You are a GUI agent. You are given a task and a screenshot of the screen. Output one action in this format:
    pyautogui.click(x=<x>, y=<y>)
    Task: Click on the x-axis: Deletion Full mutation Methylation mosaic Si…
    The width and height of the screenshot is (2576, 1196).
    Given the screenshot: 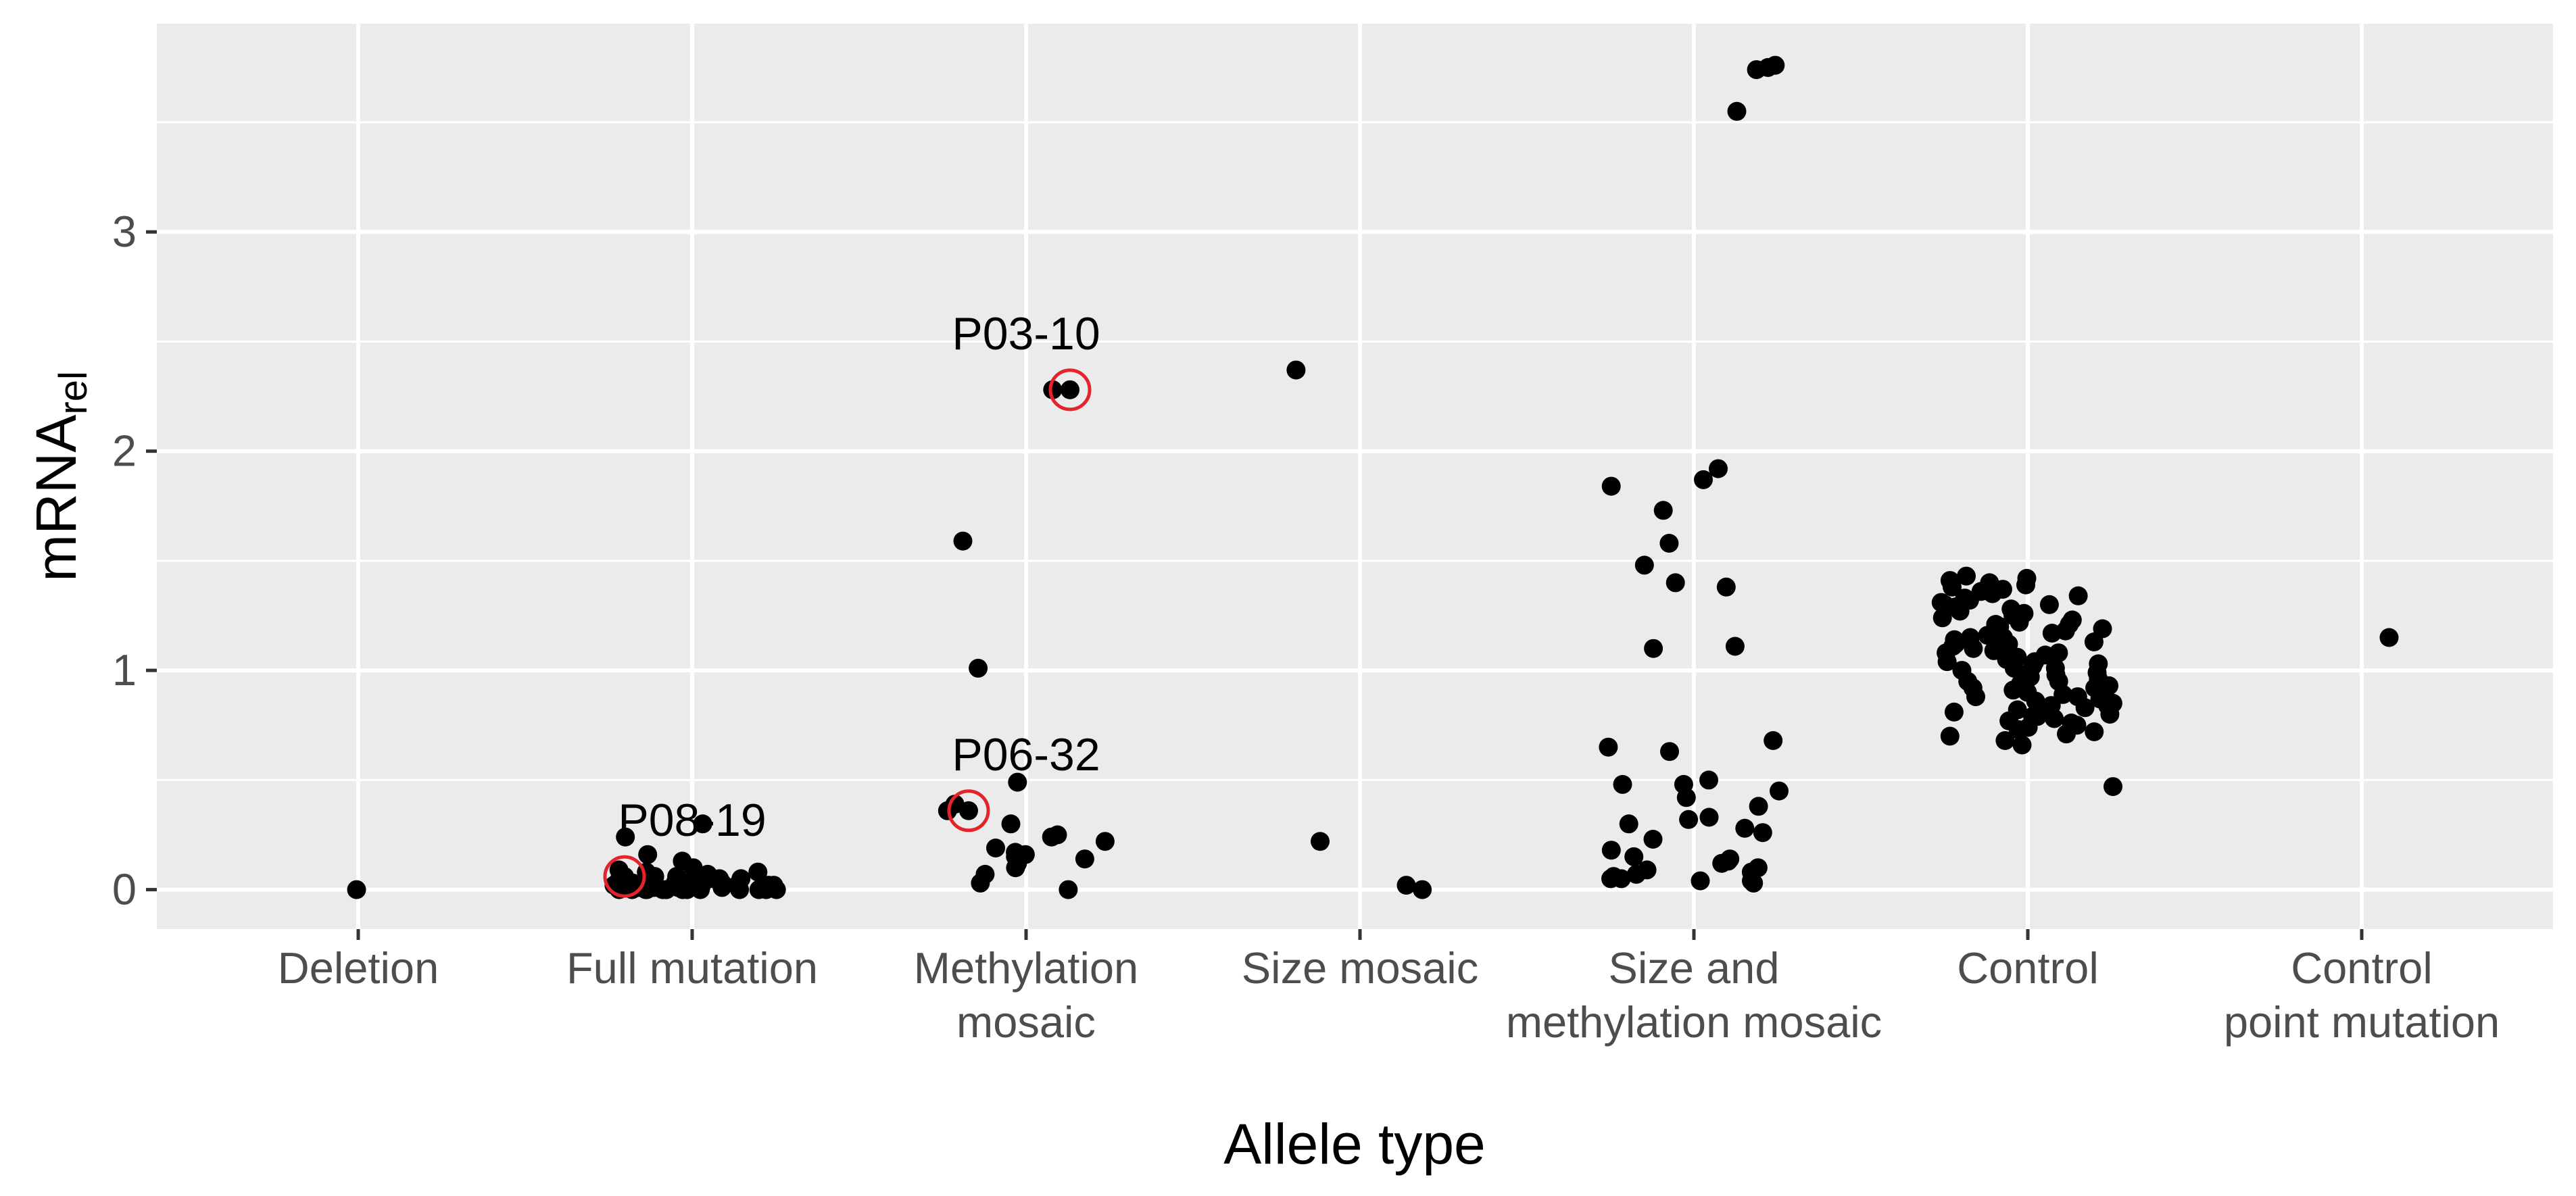 What is the action you would take?
    pyautogui.click(x=1389, y=988)
    